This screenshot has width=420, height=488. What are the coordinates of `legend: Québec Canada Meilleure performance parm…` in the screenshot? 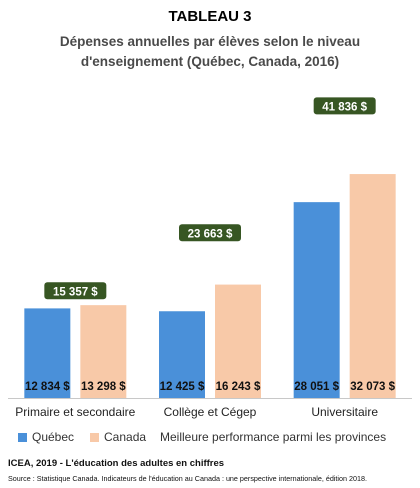 It's located at (218, 438).